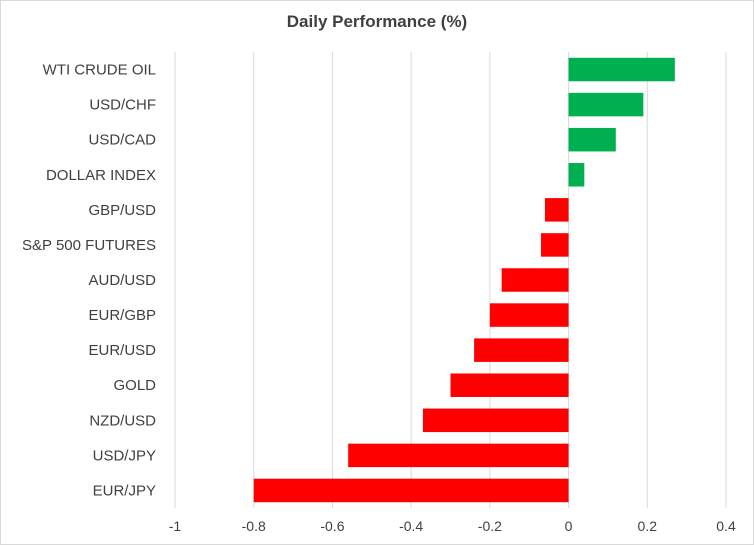  What do you see at coordinates (134, 385) in the screenshot?
I see `category-label: GOLD` at bounding box center [134, 385].